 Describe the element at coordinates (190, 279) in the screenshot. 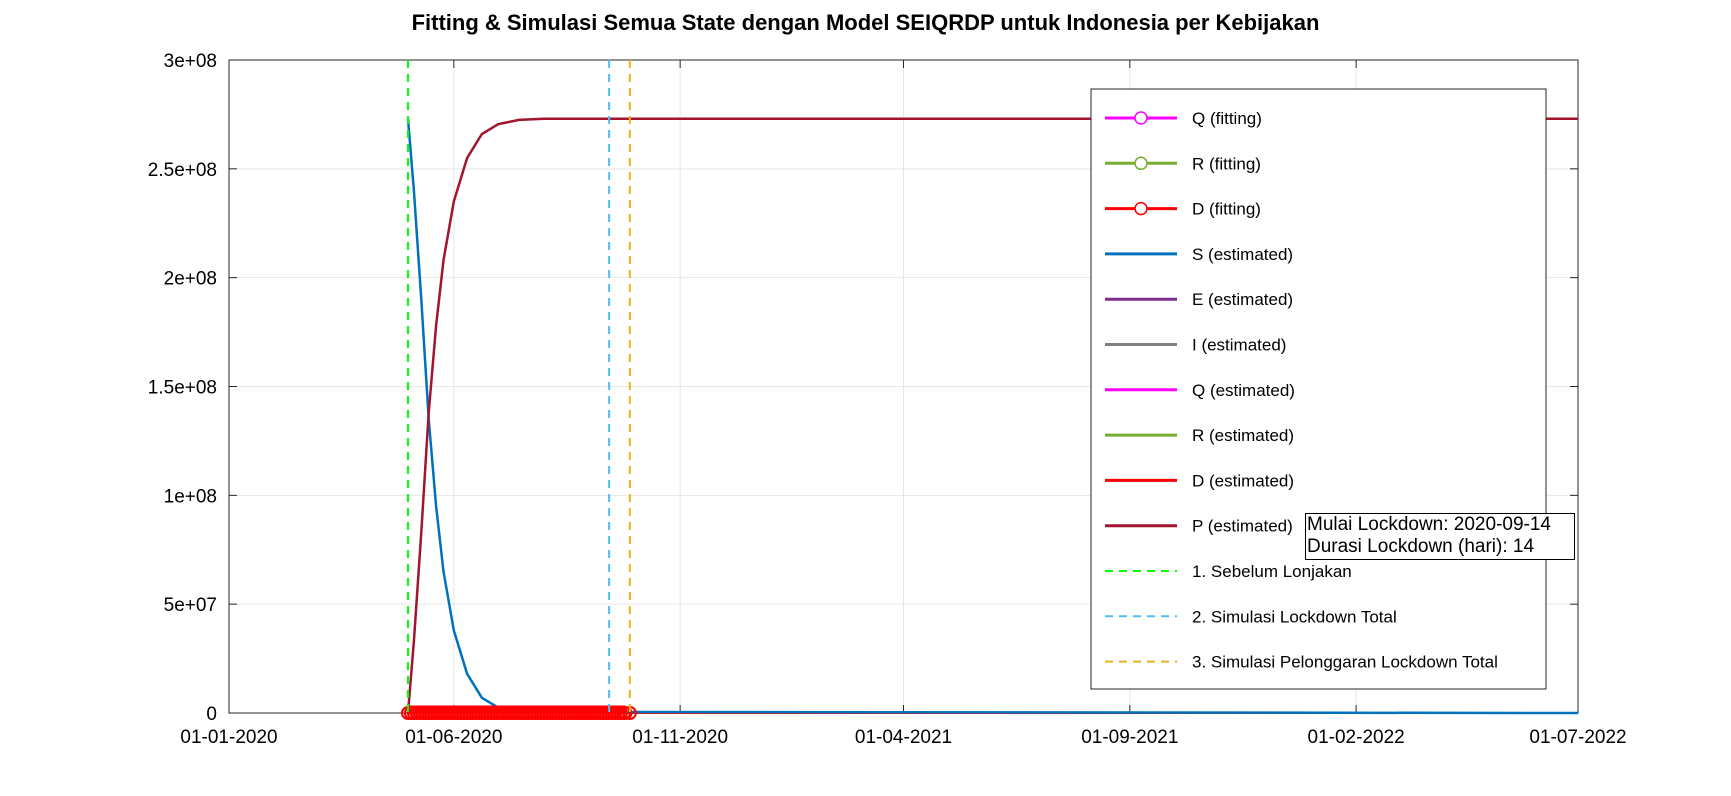

I see `y-tick-label: 2e+08` at that location.